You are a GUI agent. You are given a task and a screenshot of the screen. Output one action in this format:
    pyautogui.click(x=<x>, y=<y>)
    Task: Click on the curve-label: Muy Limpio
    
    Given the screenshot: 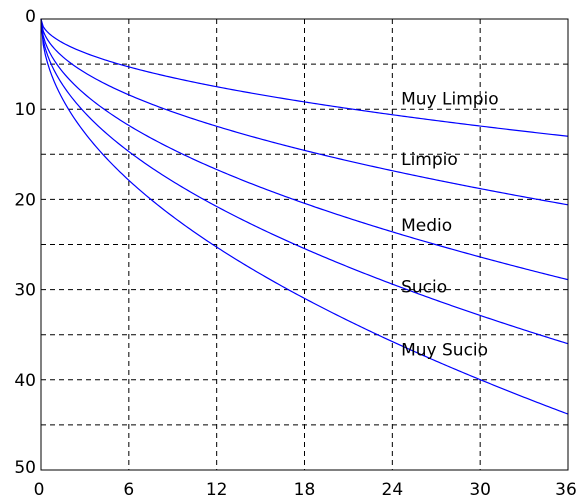 What is the action you would take?
    pyautogui.click(x=450, y=100)
    